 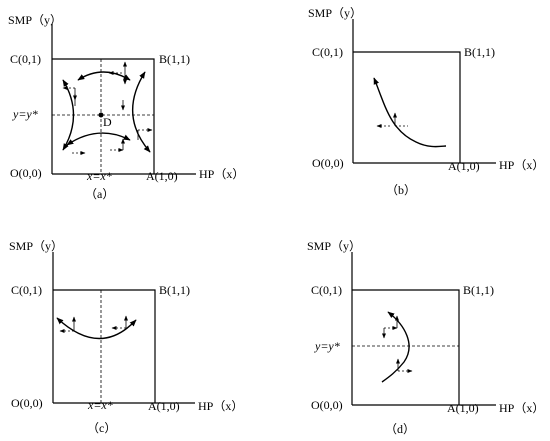 What do you see at coordinates (36, 246) in the screenshot?
I see `panel-c-y-axis-label: SMP（y）` at bounding box center [36, 246].